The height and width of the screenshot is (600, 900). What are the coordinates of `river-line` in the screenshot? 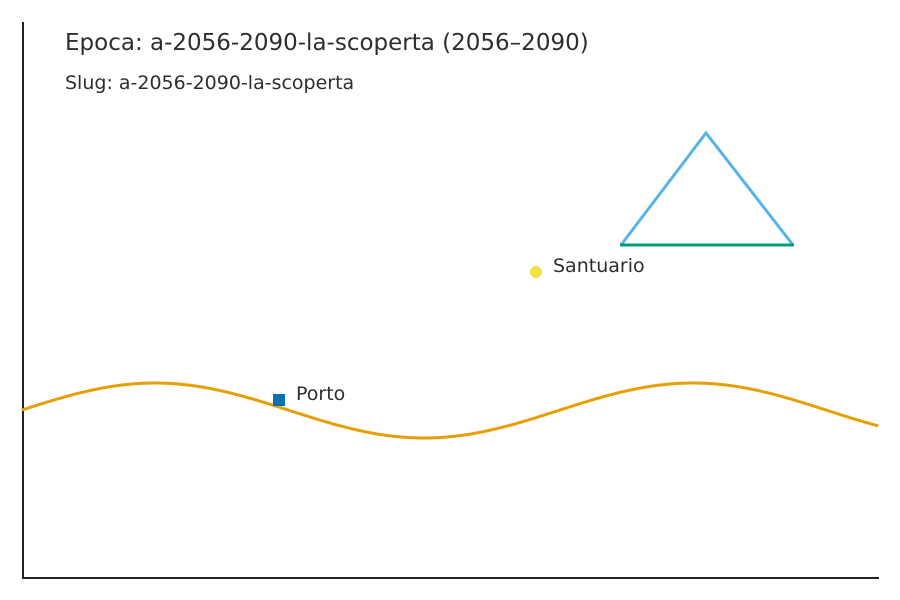 It's located at (450, 410).